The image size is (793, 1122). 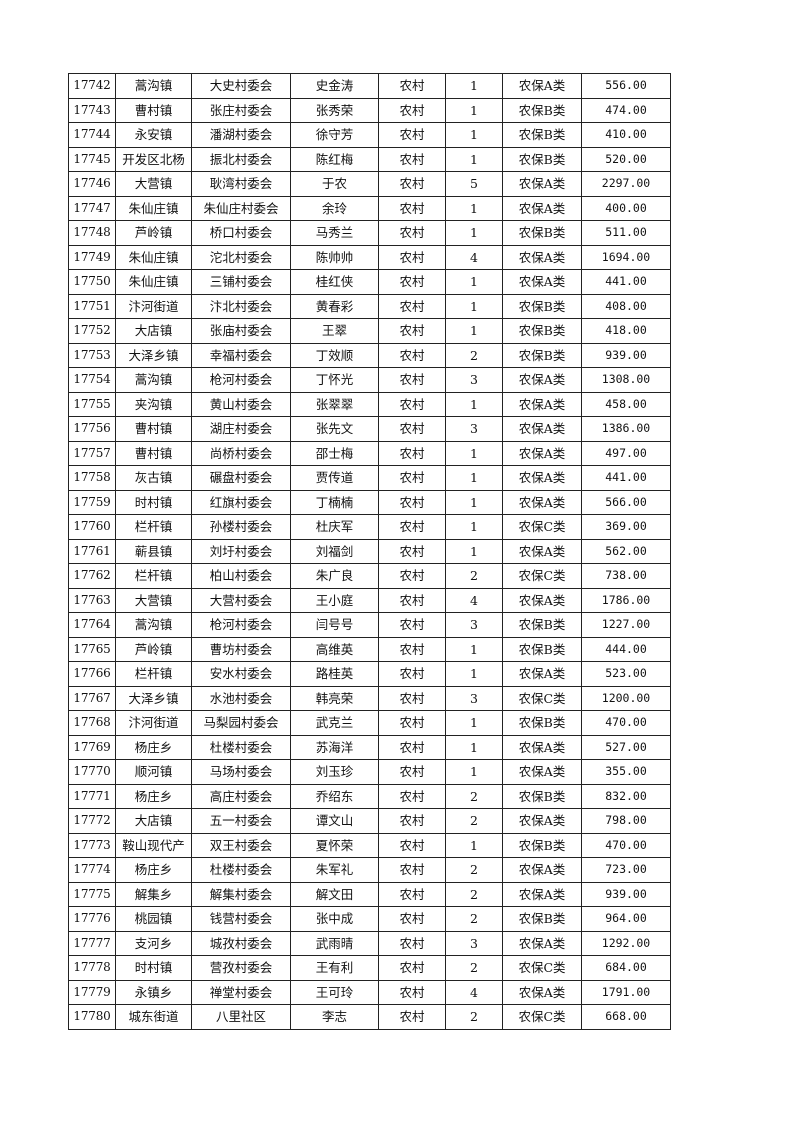 I want to click on table-row: 17779 永镇乡 禅堂村委会 王可玲 农村 4 农保A类 1791.00, so click(x=369, y=992).